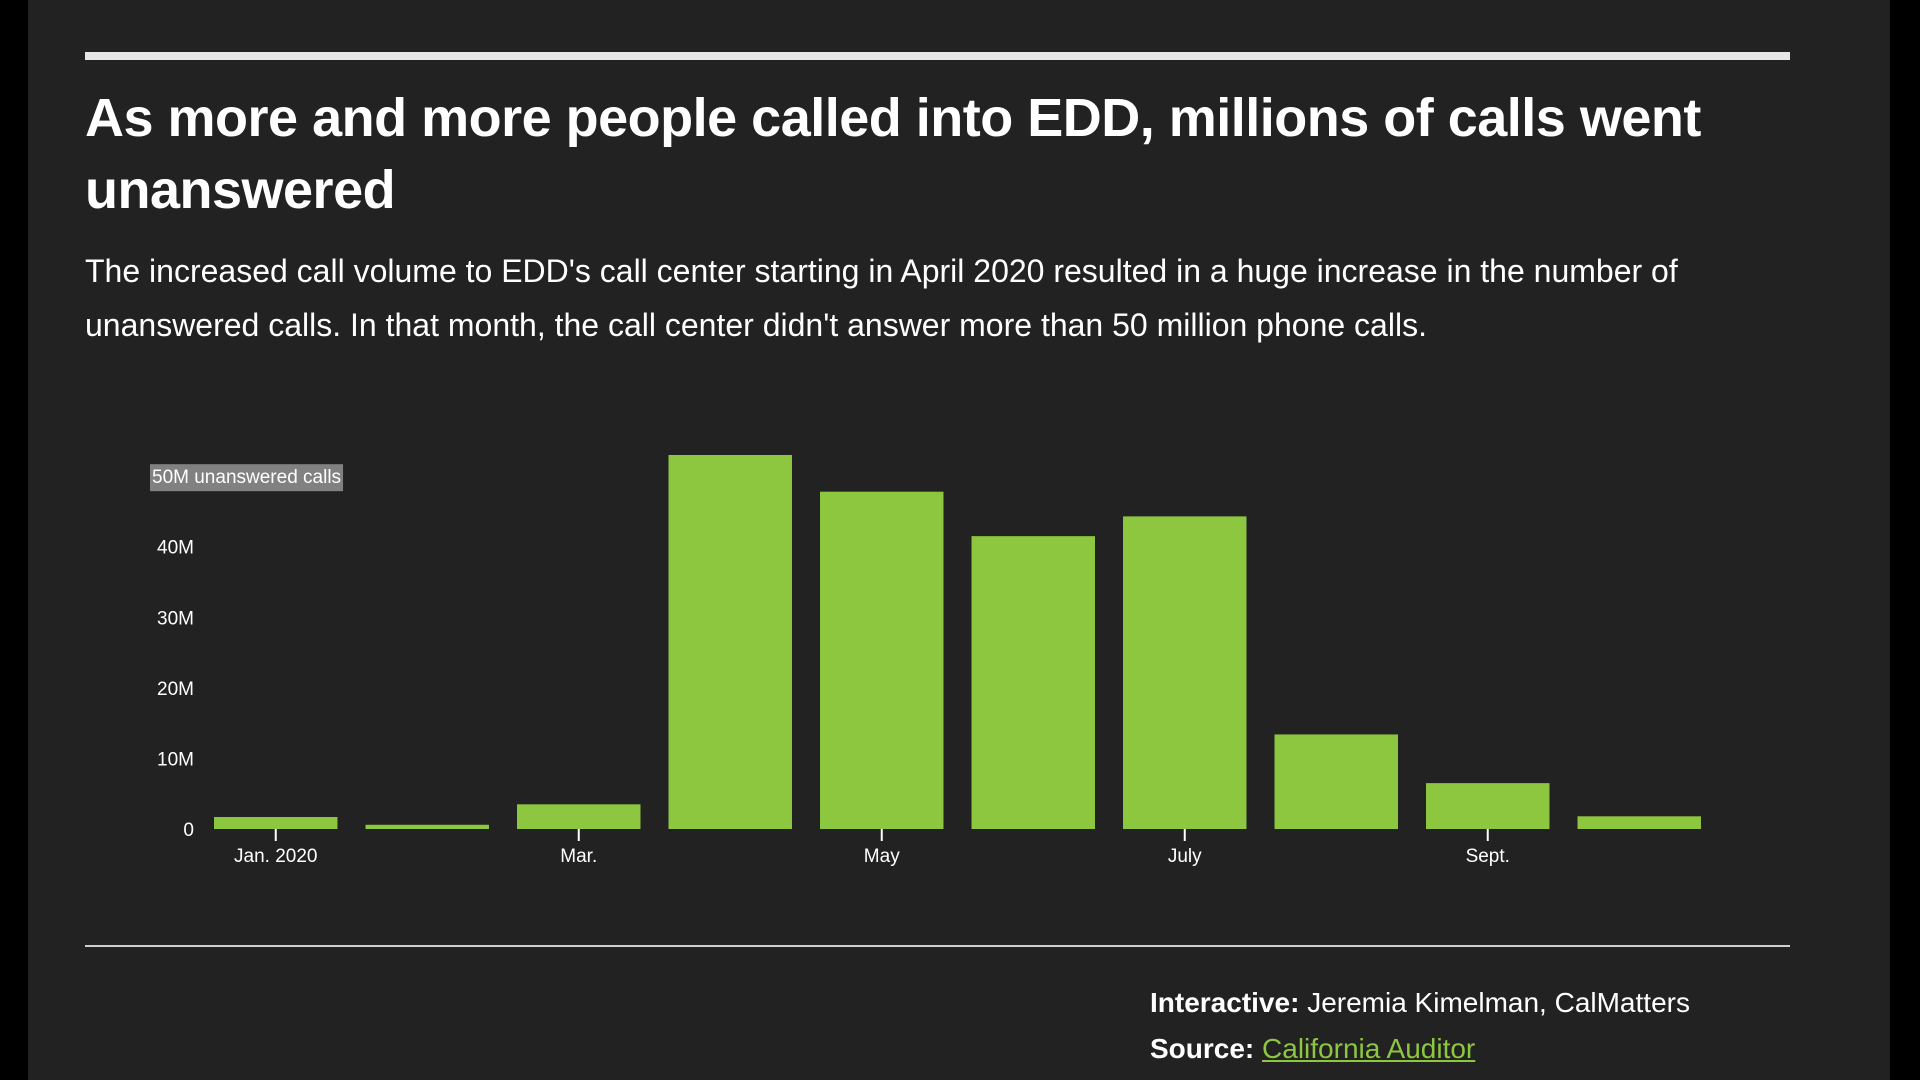 This screenshot has height=1080, width=1920. Describe the element at coordinates (188, 830) in the screenshot. I see `y-tick-label: 0` at that location.